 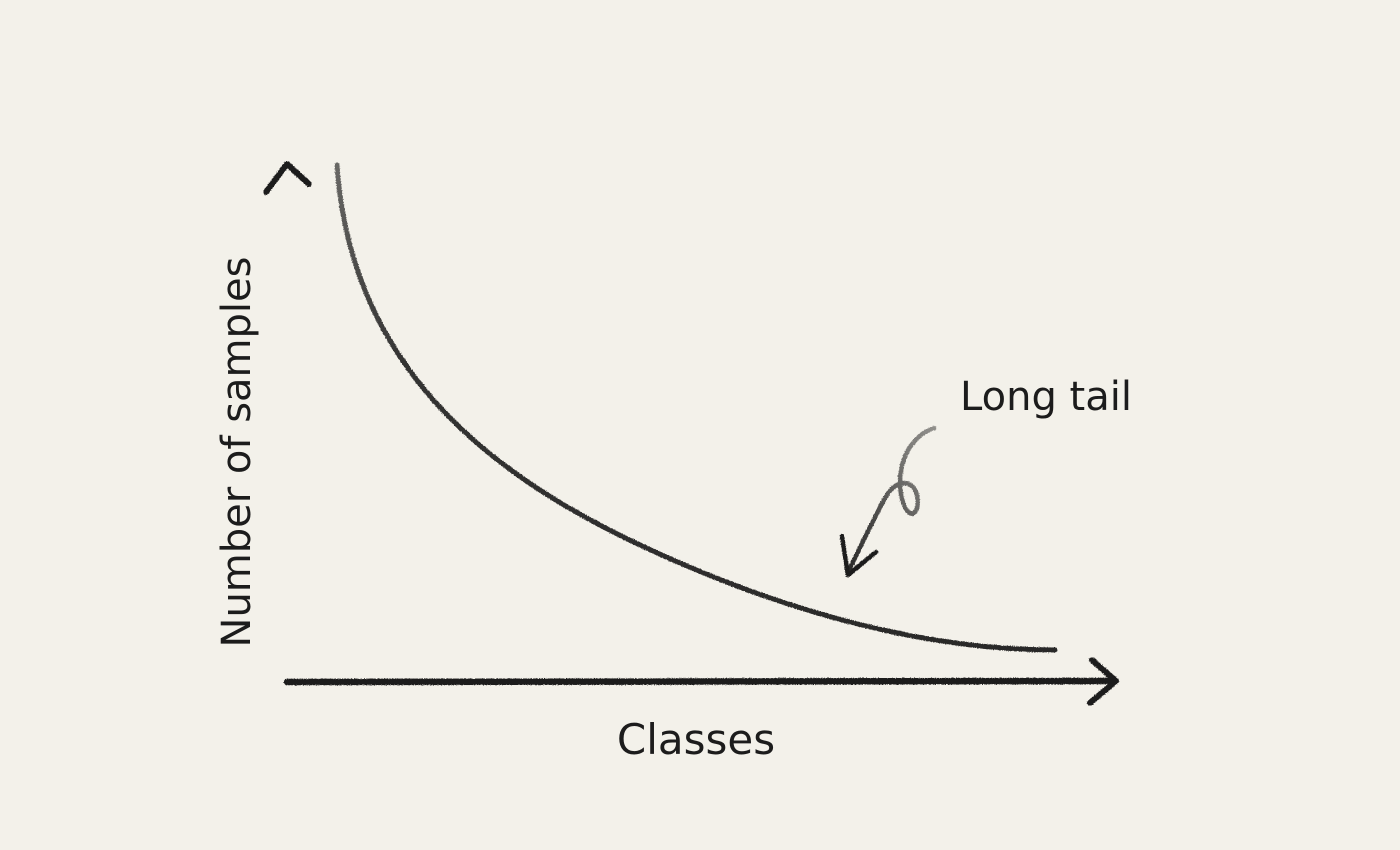 I want to click on y-axis, so click(x=287, y=418).